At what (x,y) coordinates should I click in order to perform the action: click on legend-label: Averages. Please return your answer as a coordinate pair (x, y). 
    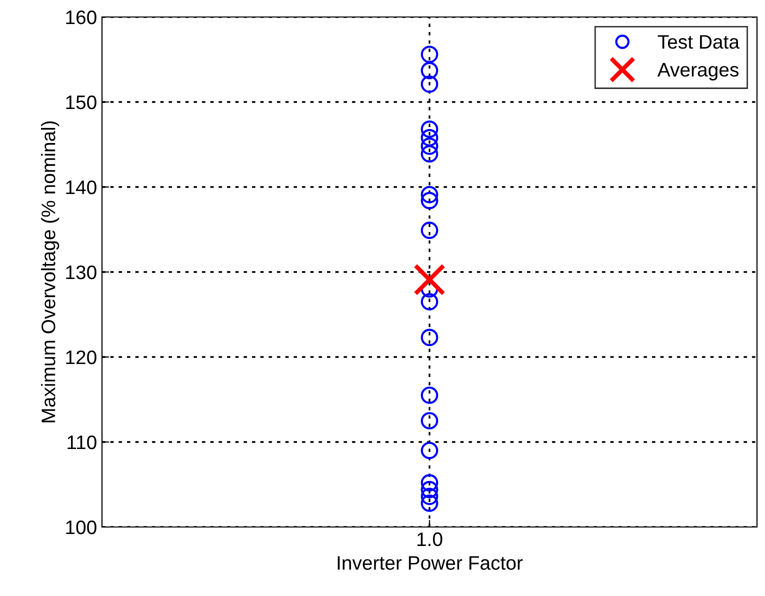
    Looking at the image, I should click on (697, 71).